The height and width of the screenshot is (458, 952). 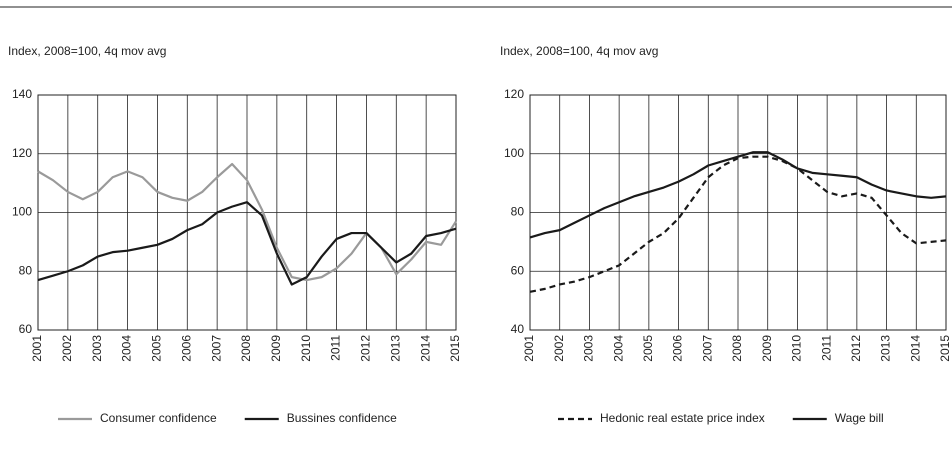 I want to click on legend-label: Hedonic real estate price index, so click(x=682, y=418).